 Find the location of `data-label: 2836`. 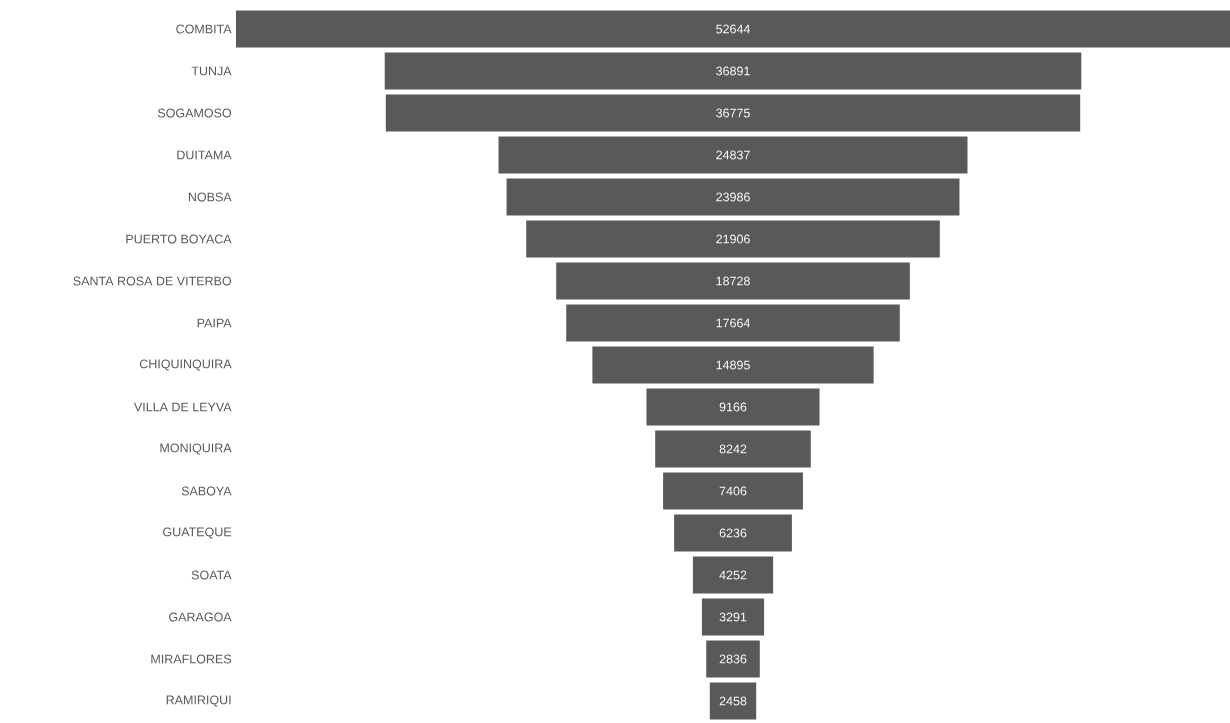

data-label: 2836 is located at coordinates (733, 659).